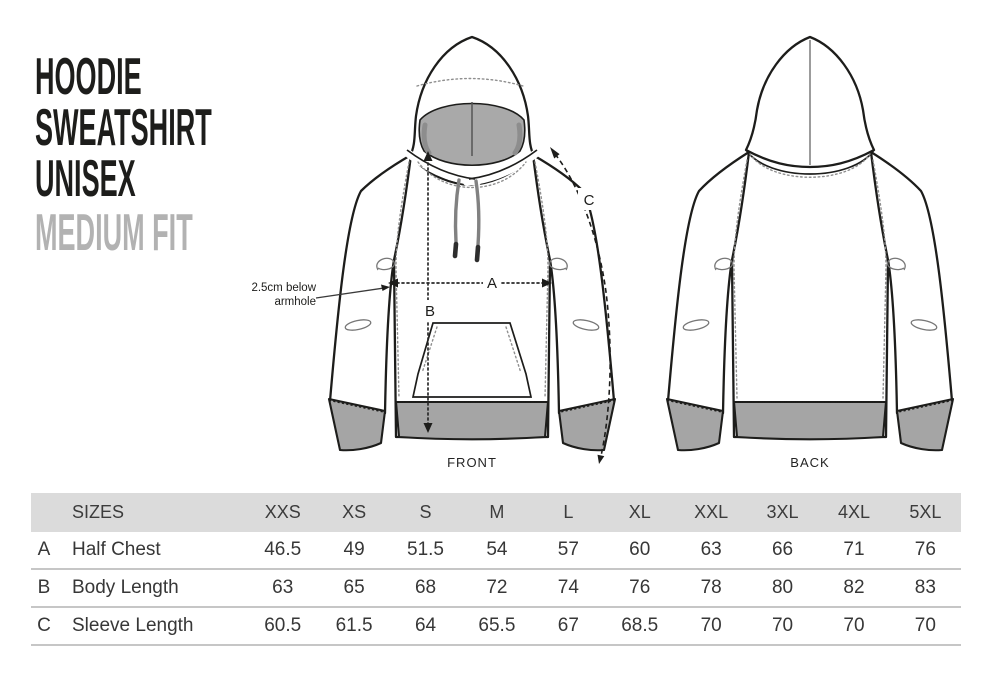  I want to click on cell-value: 60, so click(640, 549).